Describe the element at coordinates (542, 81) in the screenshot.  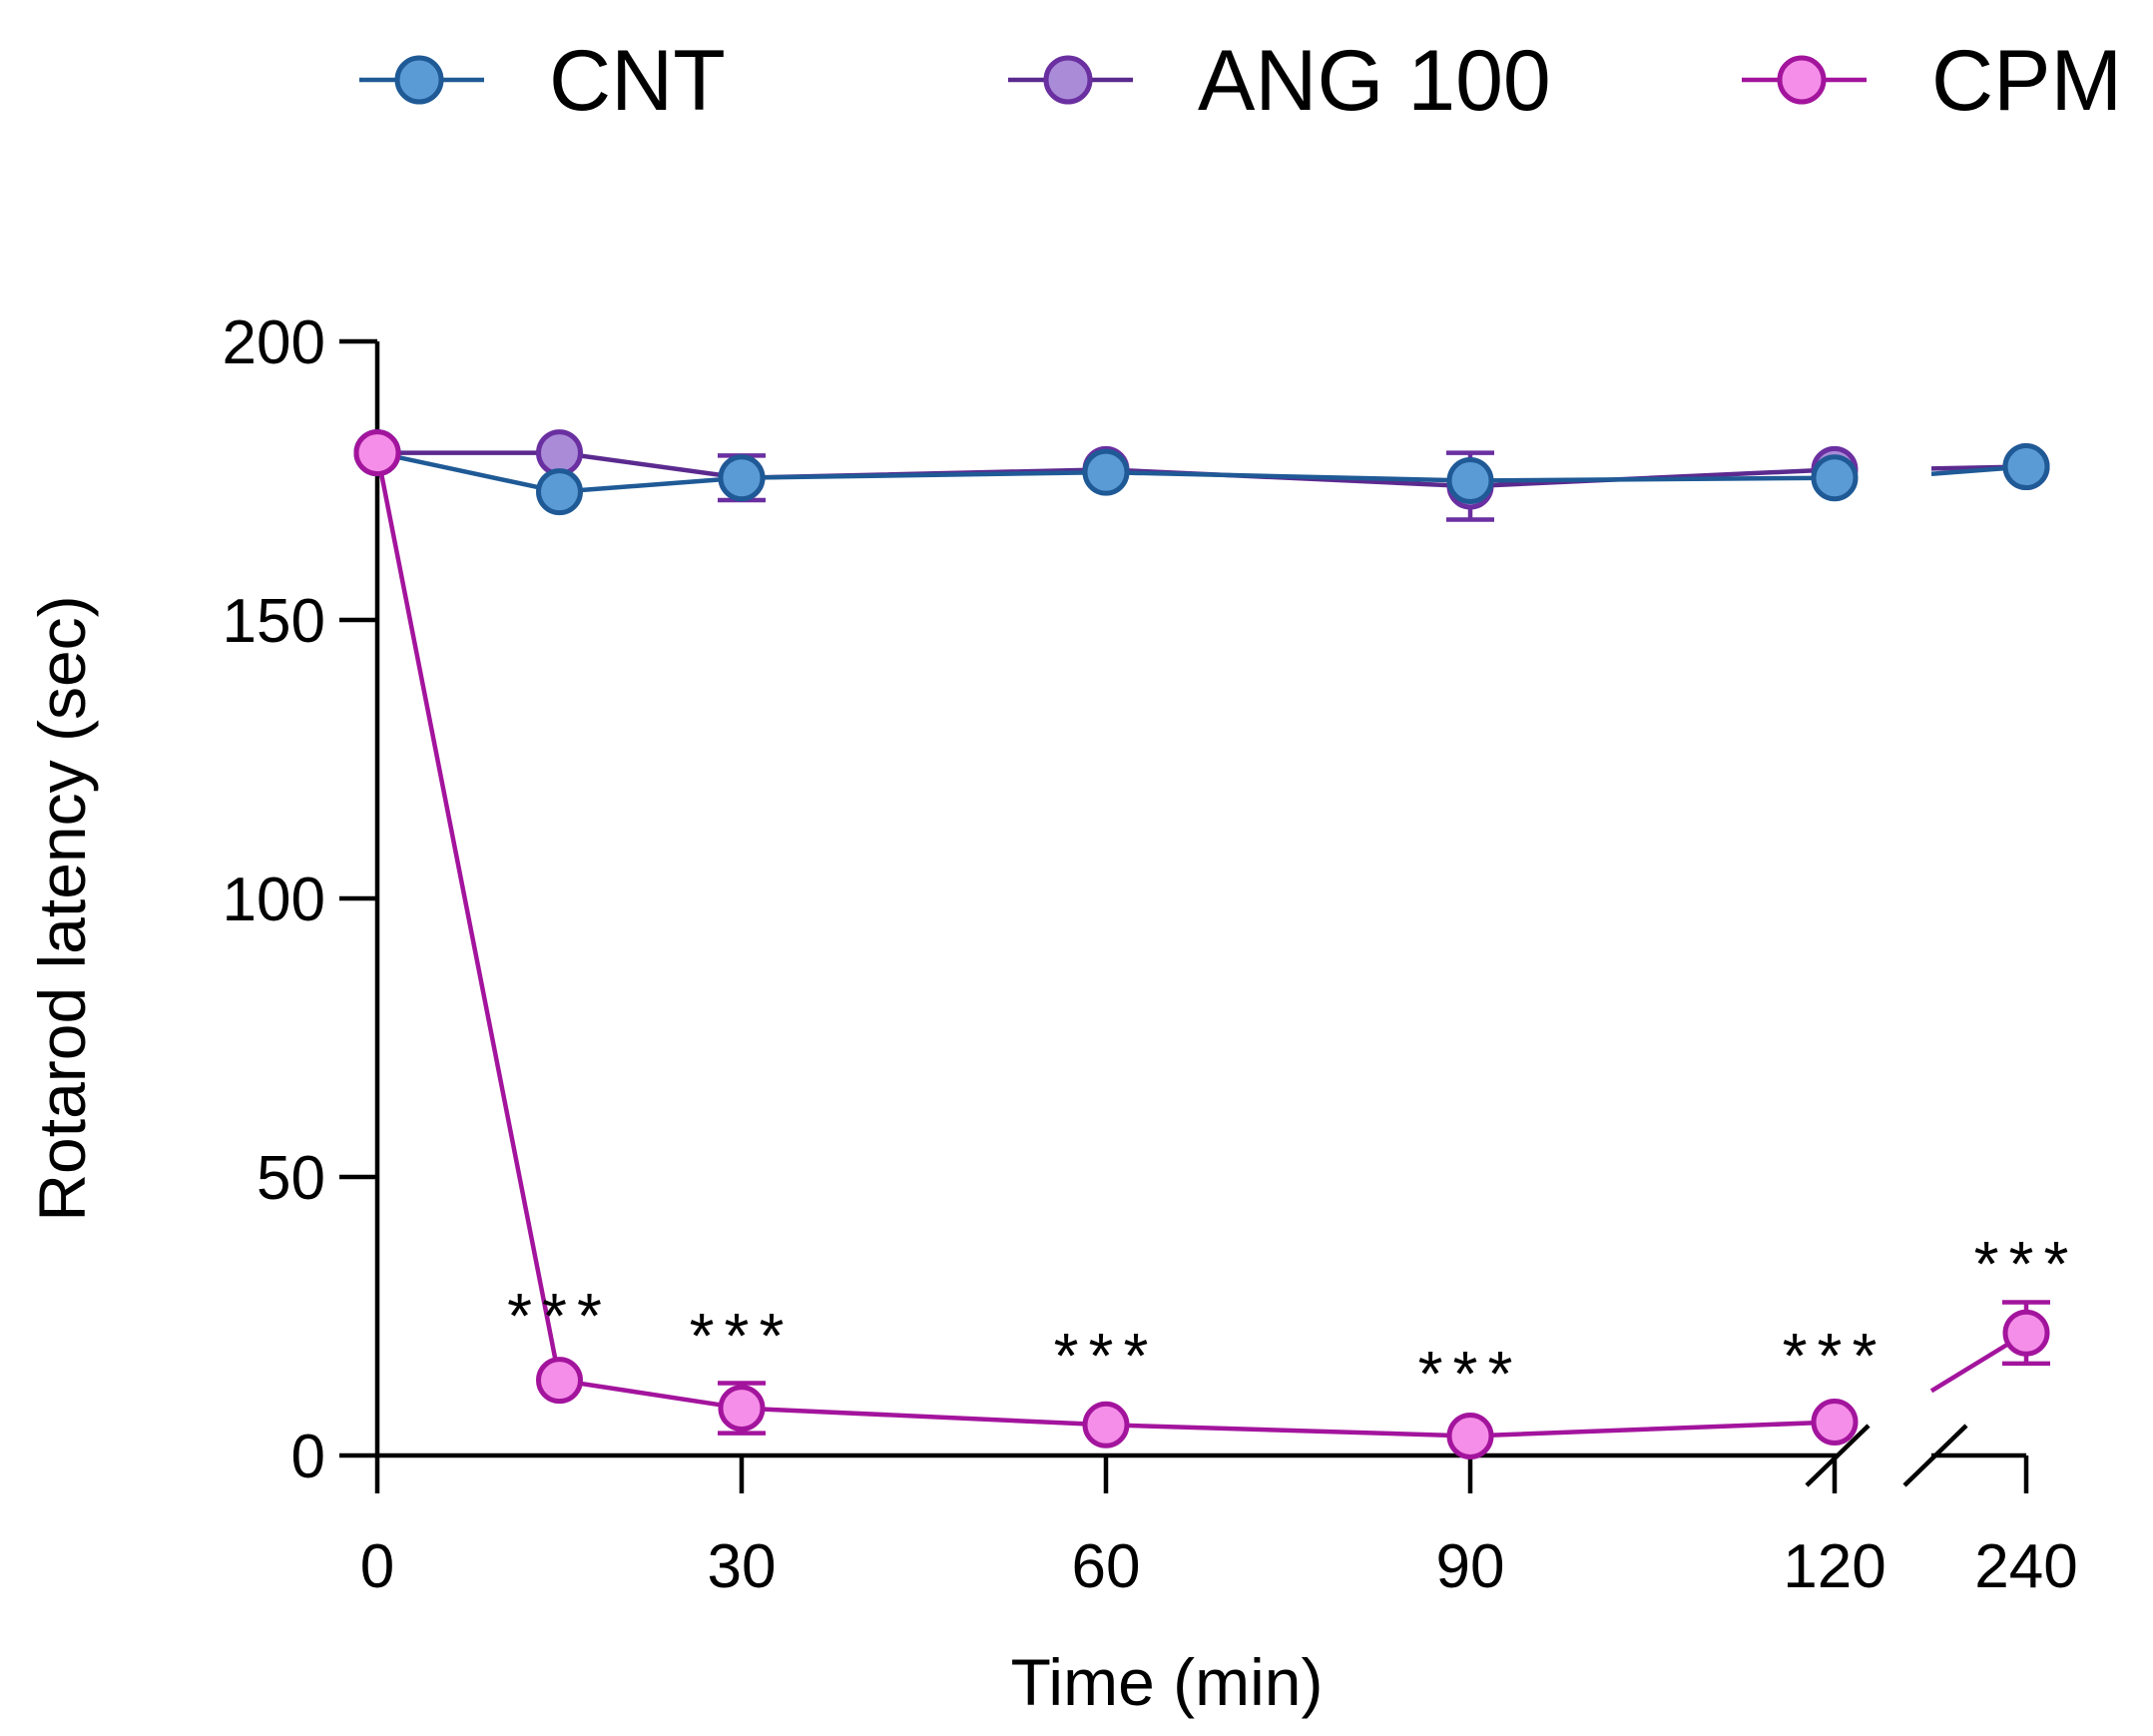
I see `legend-item-cnt: CNT` at that location.